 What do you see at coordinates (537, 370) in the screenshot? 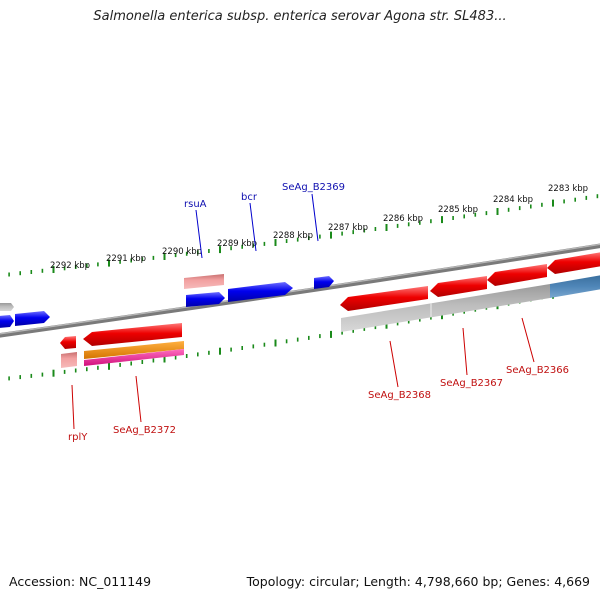
I see `gene-label-SeAg_B2366: SeAg_B2366` at bounding box center [537, 370].